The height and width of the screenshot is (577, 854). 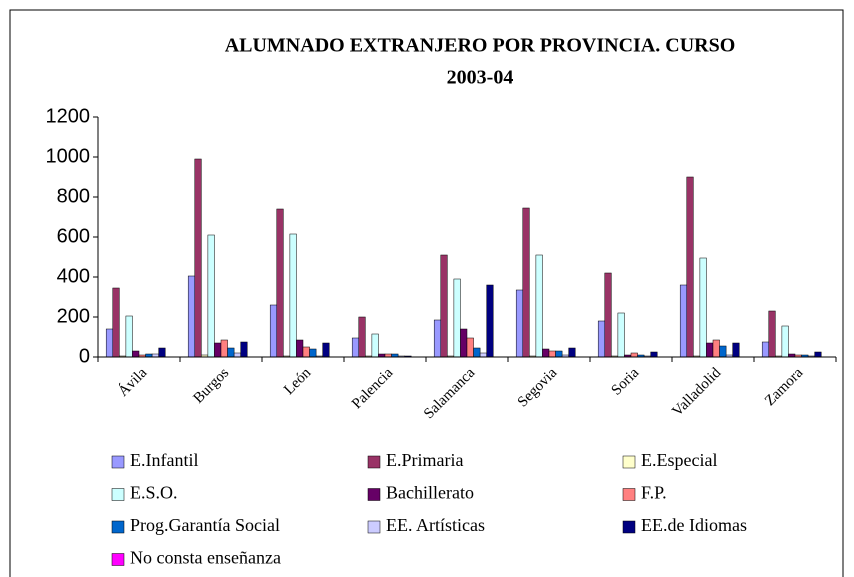 What do you see at coordinates (68, 116) in the screenshot?
I see `y-tick-label: 1200` at bounding box center [68, 116].